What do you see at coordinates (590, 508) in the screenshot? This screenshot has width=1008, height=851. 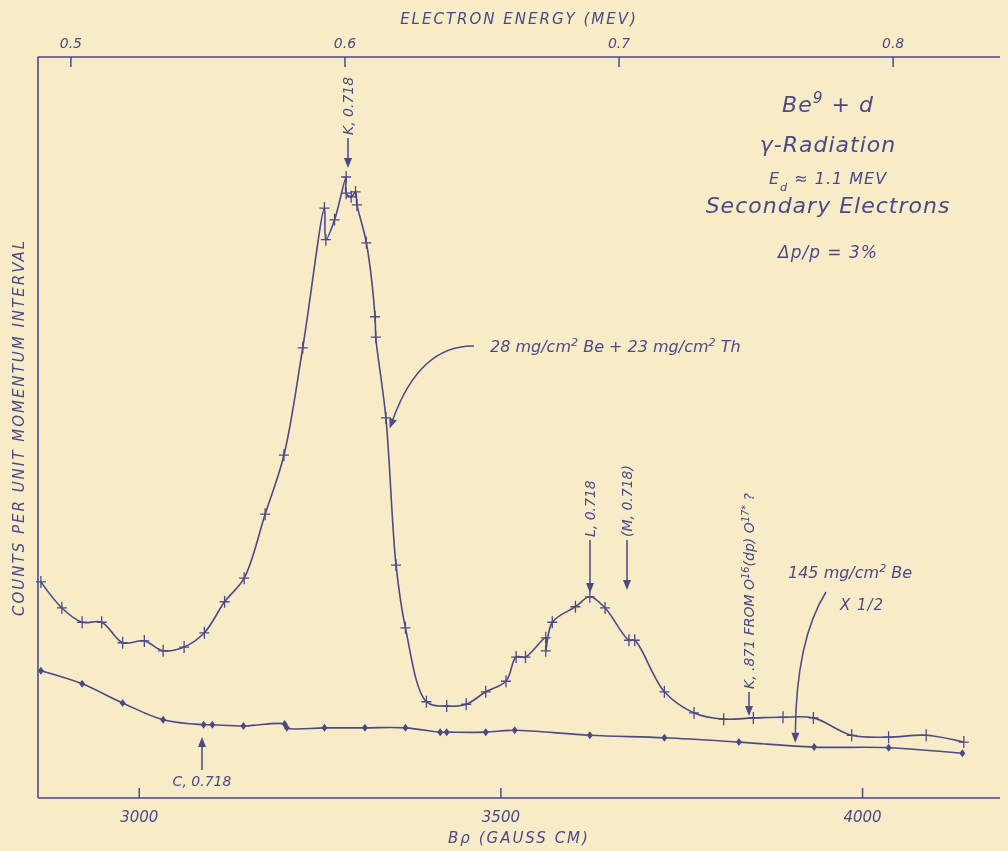 I see `annotation: L, 0.718` at bounding box center [590, 508].